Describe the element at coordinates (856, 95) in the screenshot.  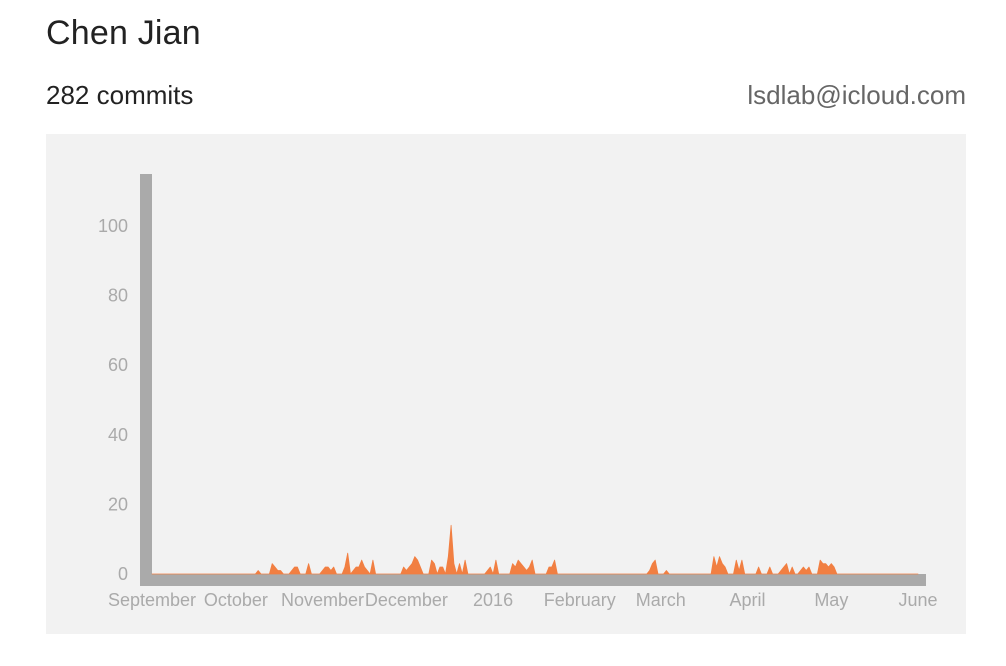
I see `contributor-email: lsdlab@icloud.com` at that location.